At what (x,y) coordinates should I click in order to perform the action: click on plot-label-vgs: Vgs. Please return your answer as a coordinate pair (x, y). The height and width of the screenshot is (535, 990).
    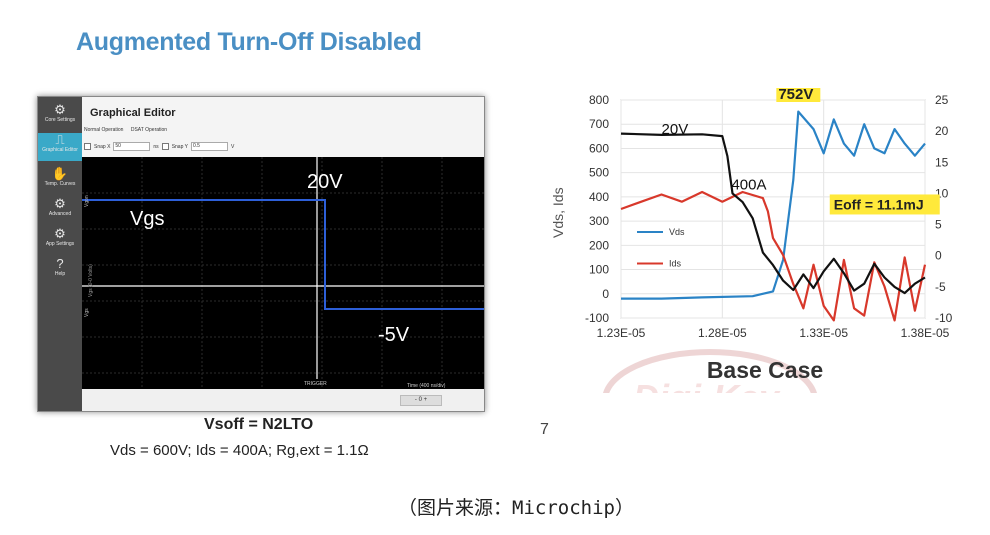
    Looking at the image, I should click on (147, 219).